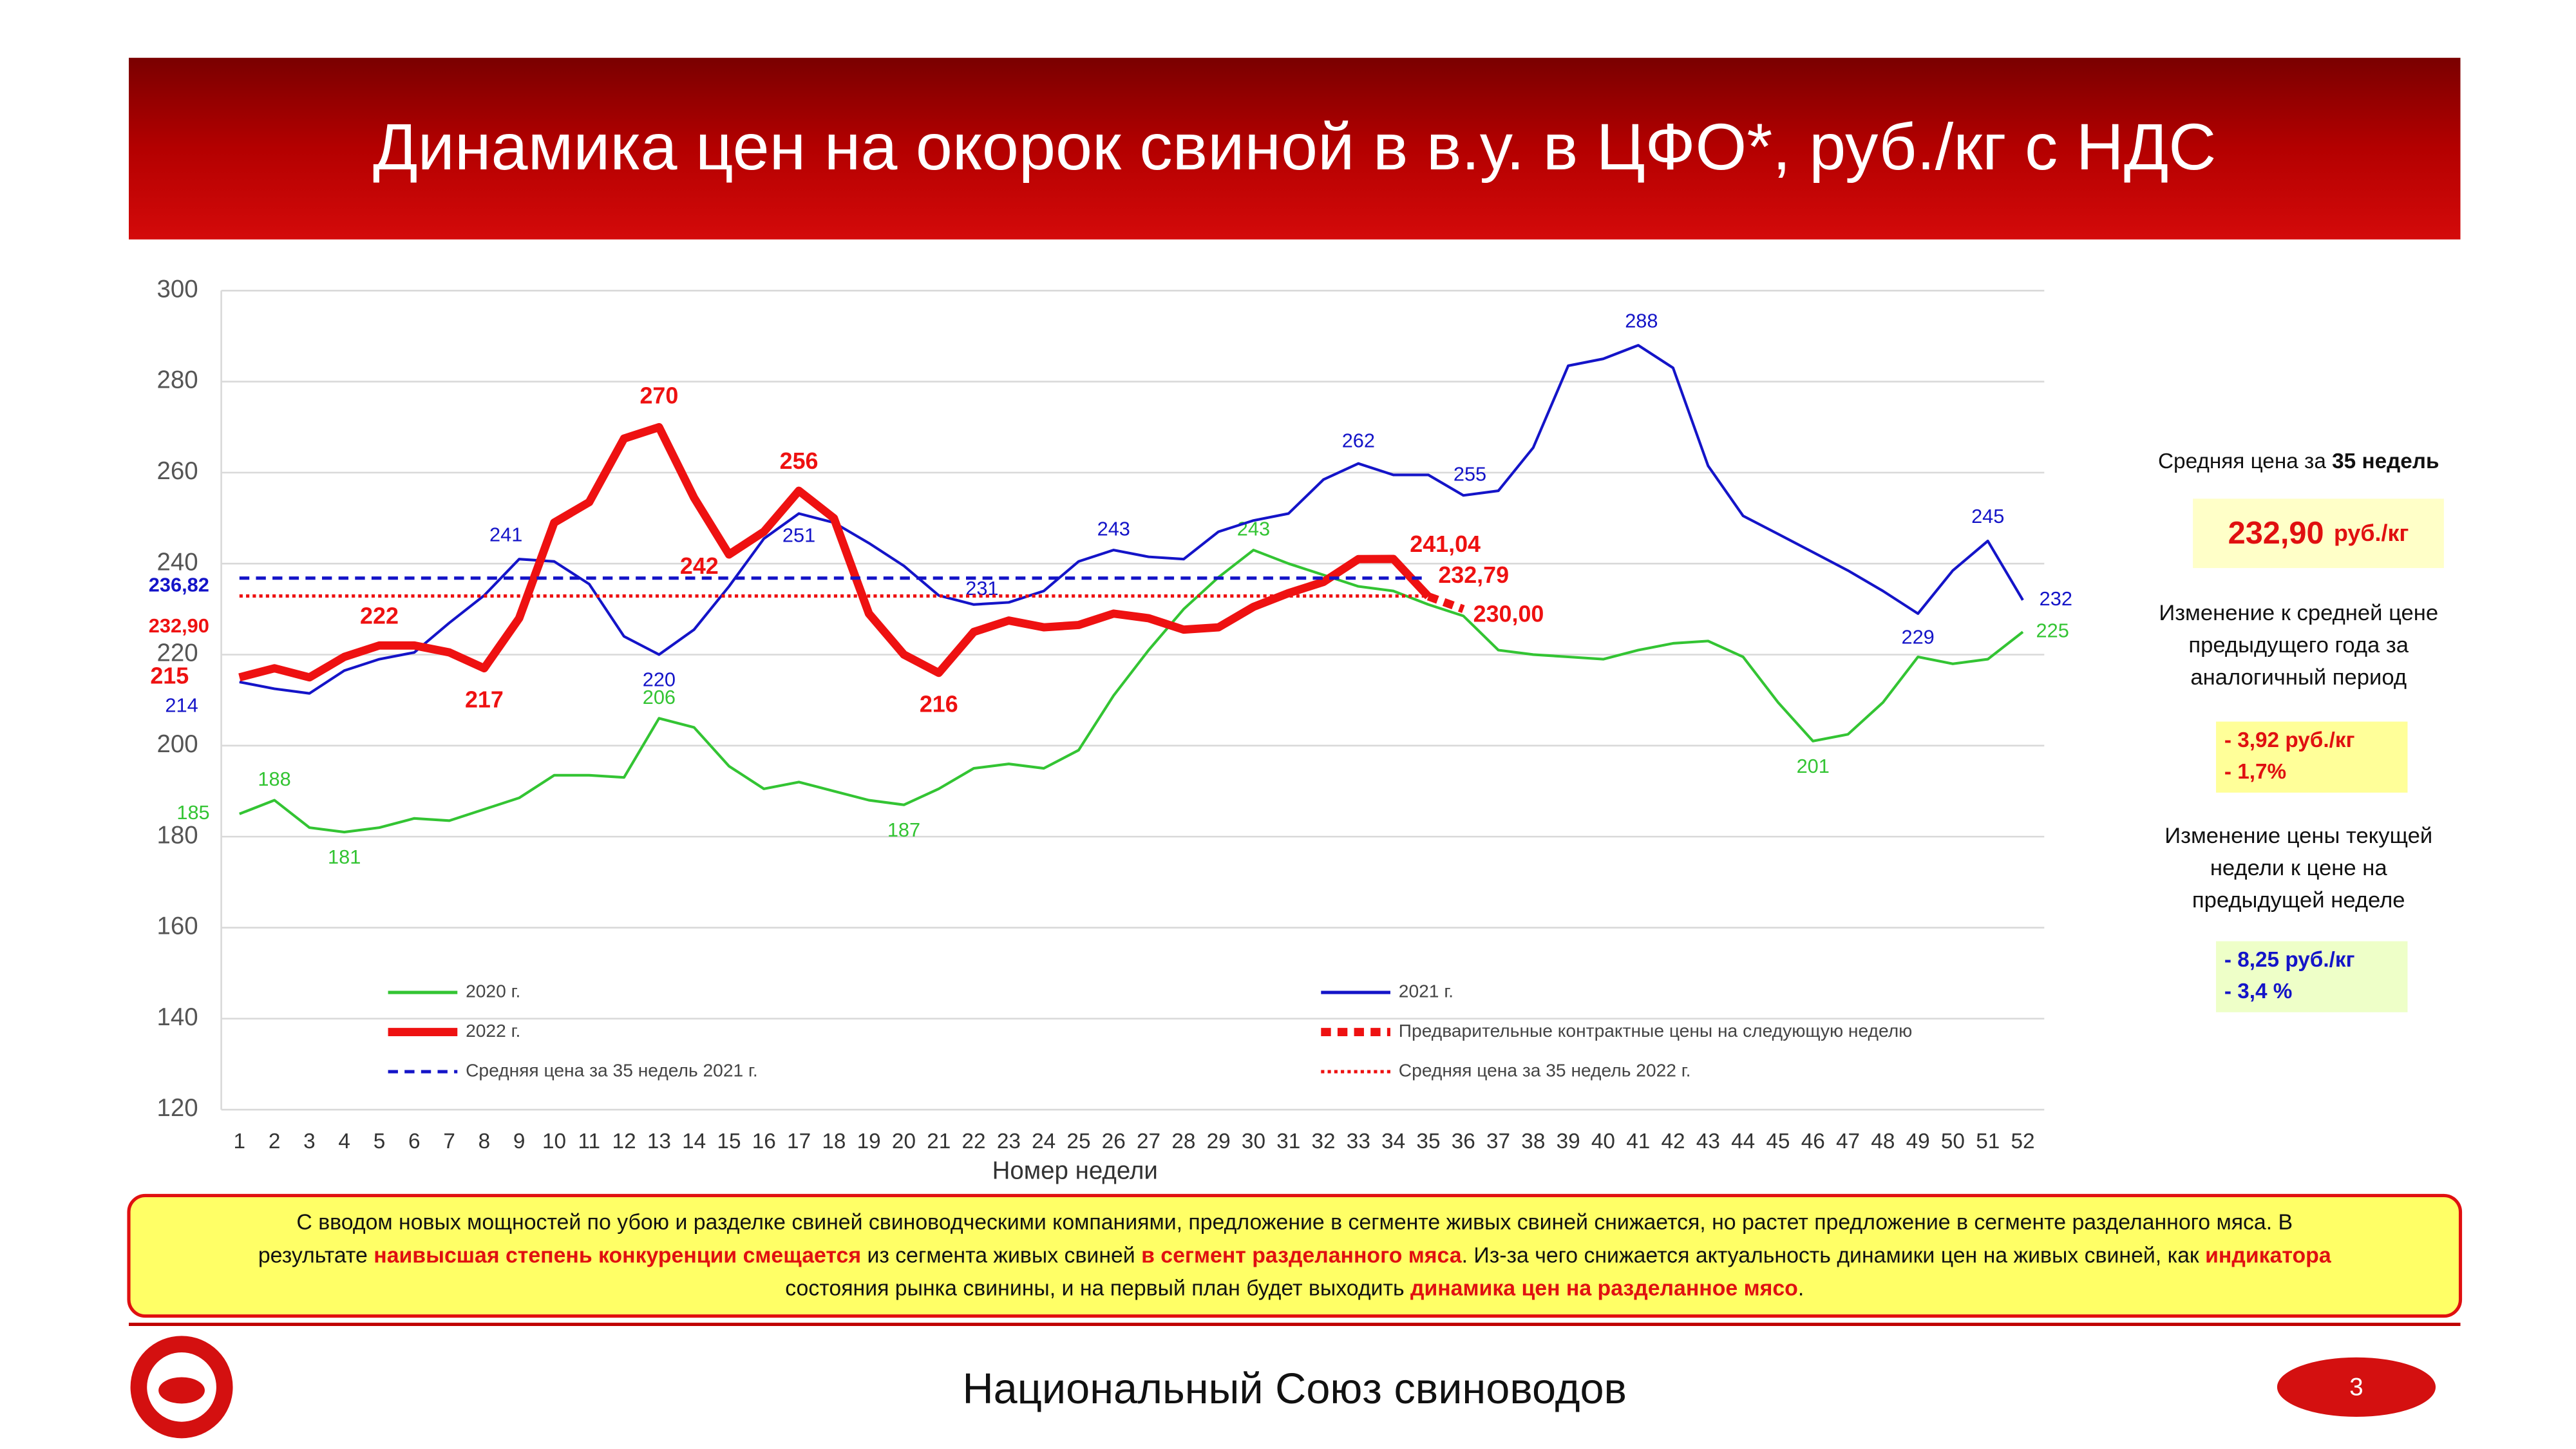  I want to click on note-emphasis: динамика цен на разделанное мясо, so click(1604, 1288).